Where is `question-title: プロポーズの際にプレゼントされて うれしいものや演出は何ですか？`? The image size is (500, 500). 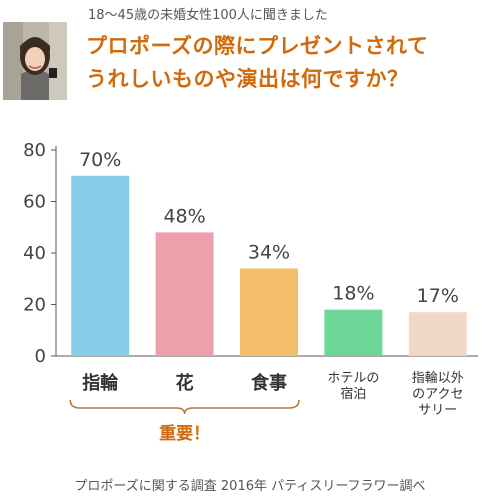 question-title: プロポーズの際にプレゼントされて うれしいものや演出は何ですか？ is located at coordinates (292, 63).